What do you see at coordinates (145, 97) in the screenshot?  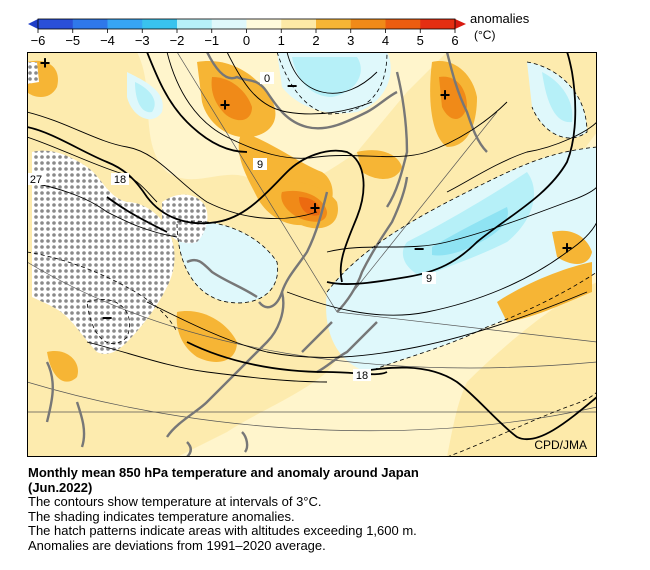 I see `anomaly-shade-neg2-west` at bounding box center [145, 97].